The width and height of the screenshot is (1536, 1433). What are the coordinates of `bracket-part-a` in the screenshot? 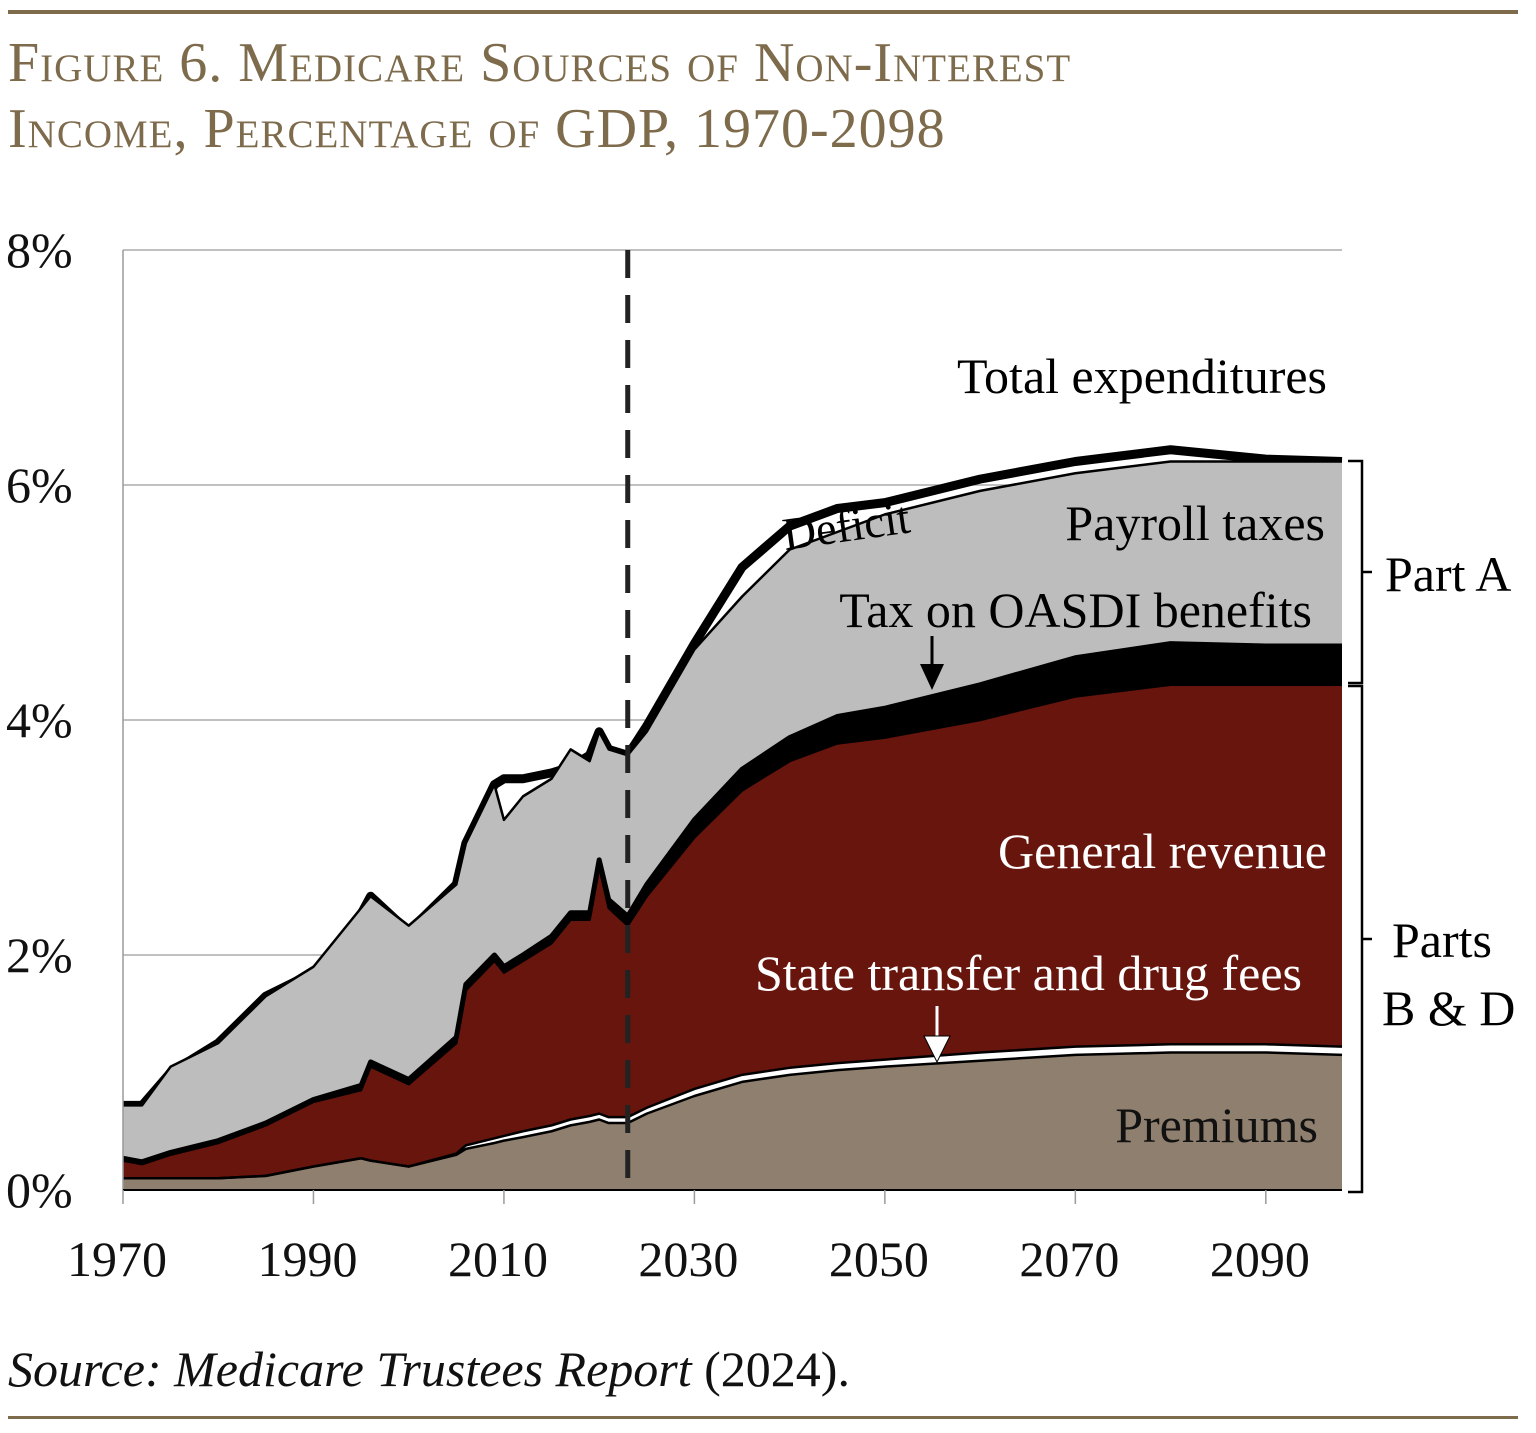 It's located at (1360, 572).